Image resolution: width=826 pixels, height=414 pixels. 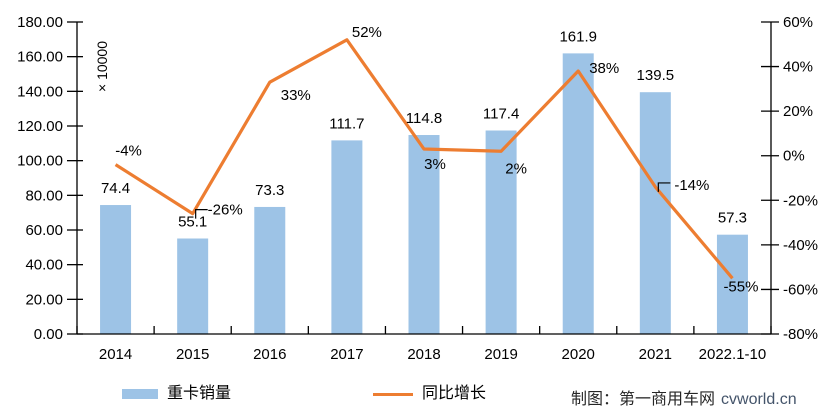 I want to click on category-label: 2019, so click(x=500, y=354).